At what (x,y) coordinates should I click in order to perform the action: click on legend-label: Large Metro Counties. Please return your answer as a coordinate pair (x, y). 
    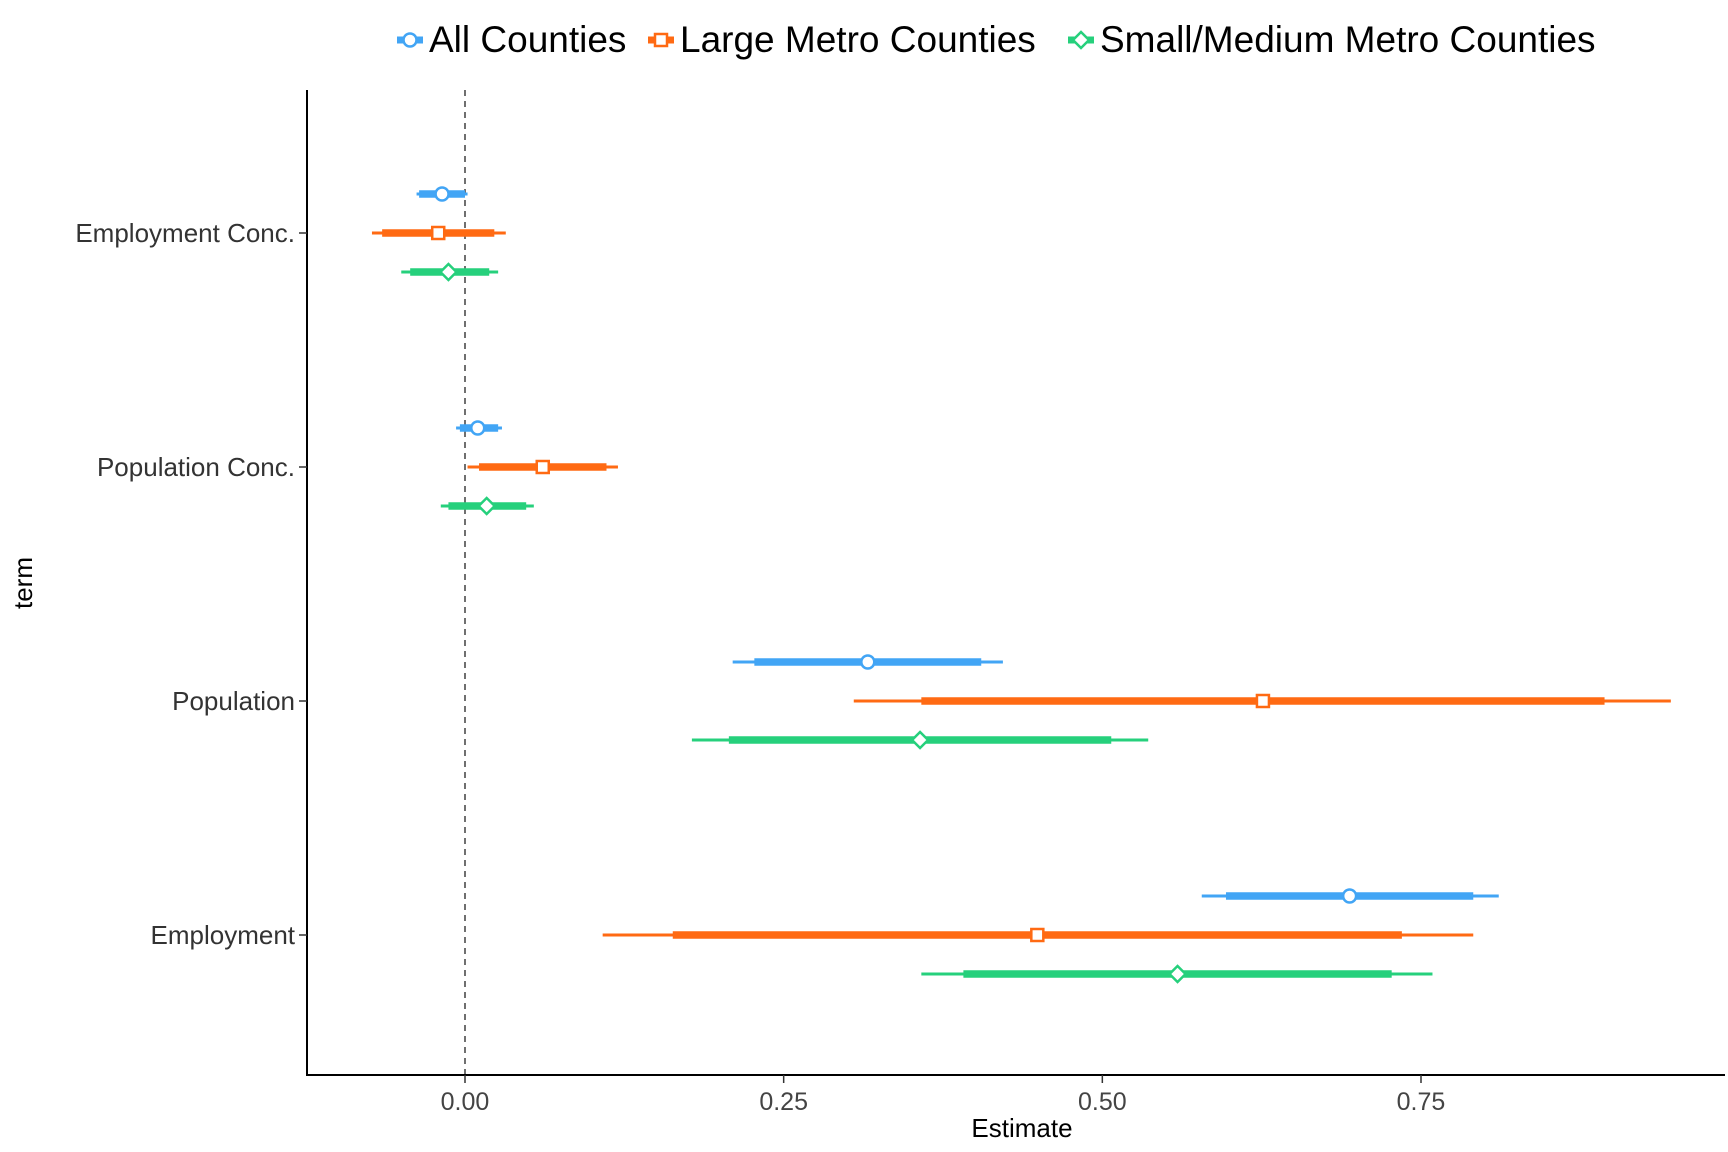
    Looking at the image, I should click on (858, 39).